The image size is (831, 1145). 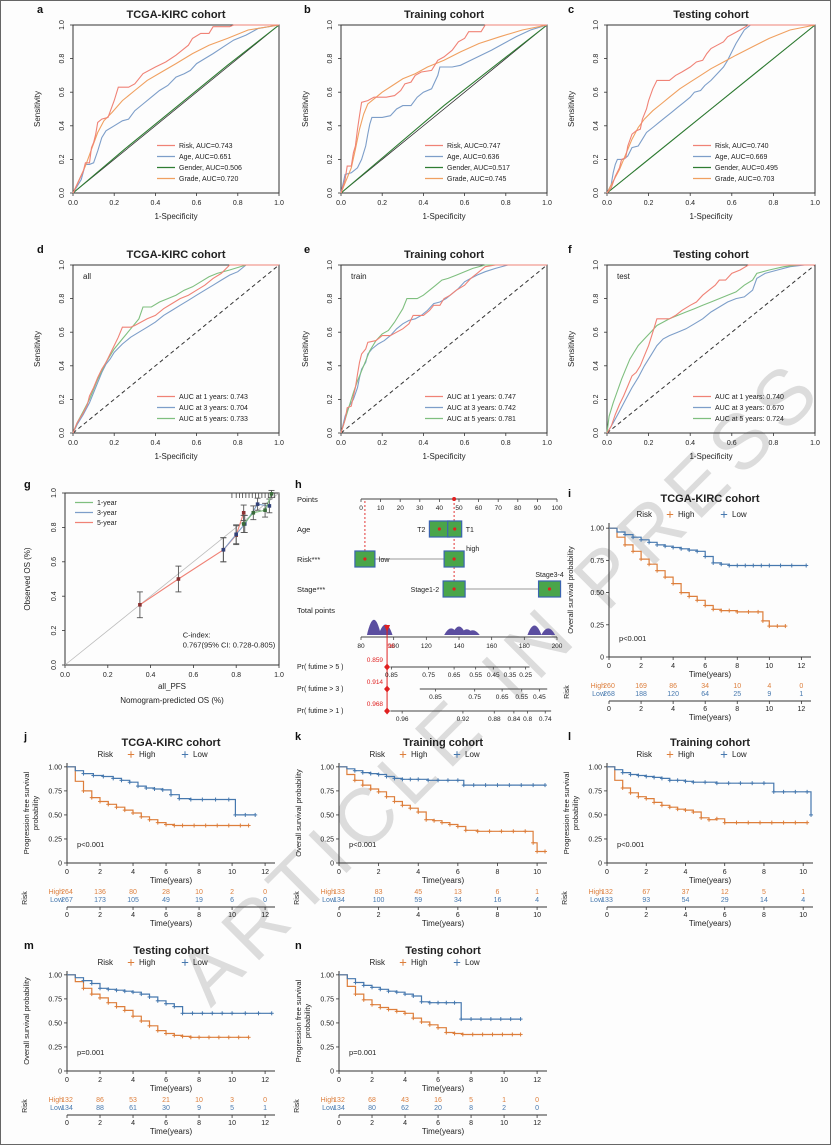 What do you see at coordinates (391, 675) in the screenshot?
I see `svg-text: 0.85` at bounding box center [391, 675].